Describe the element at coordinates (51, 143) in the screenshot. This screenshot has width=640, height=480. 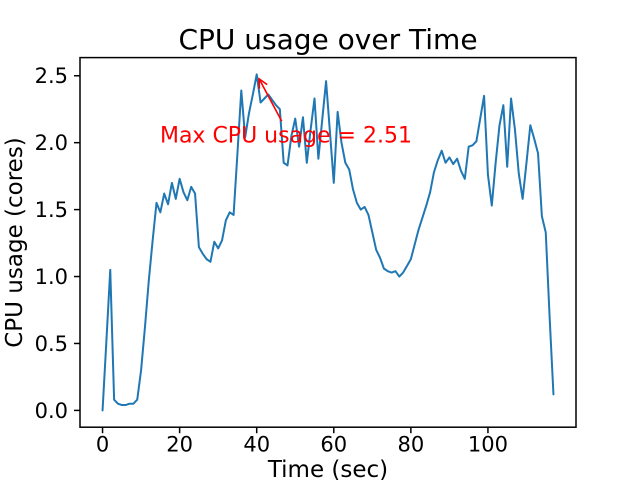
I see `y-tick-label: 2.0` at that location.